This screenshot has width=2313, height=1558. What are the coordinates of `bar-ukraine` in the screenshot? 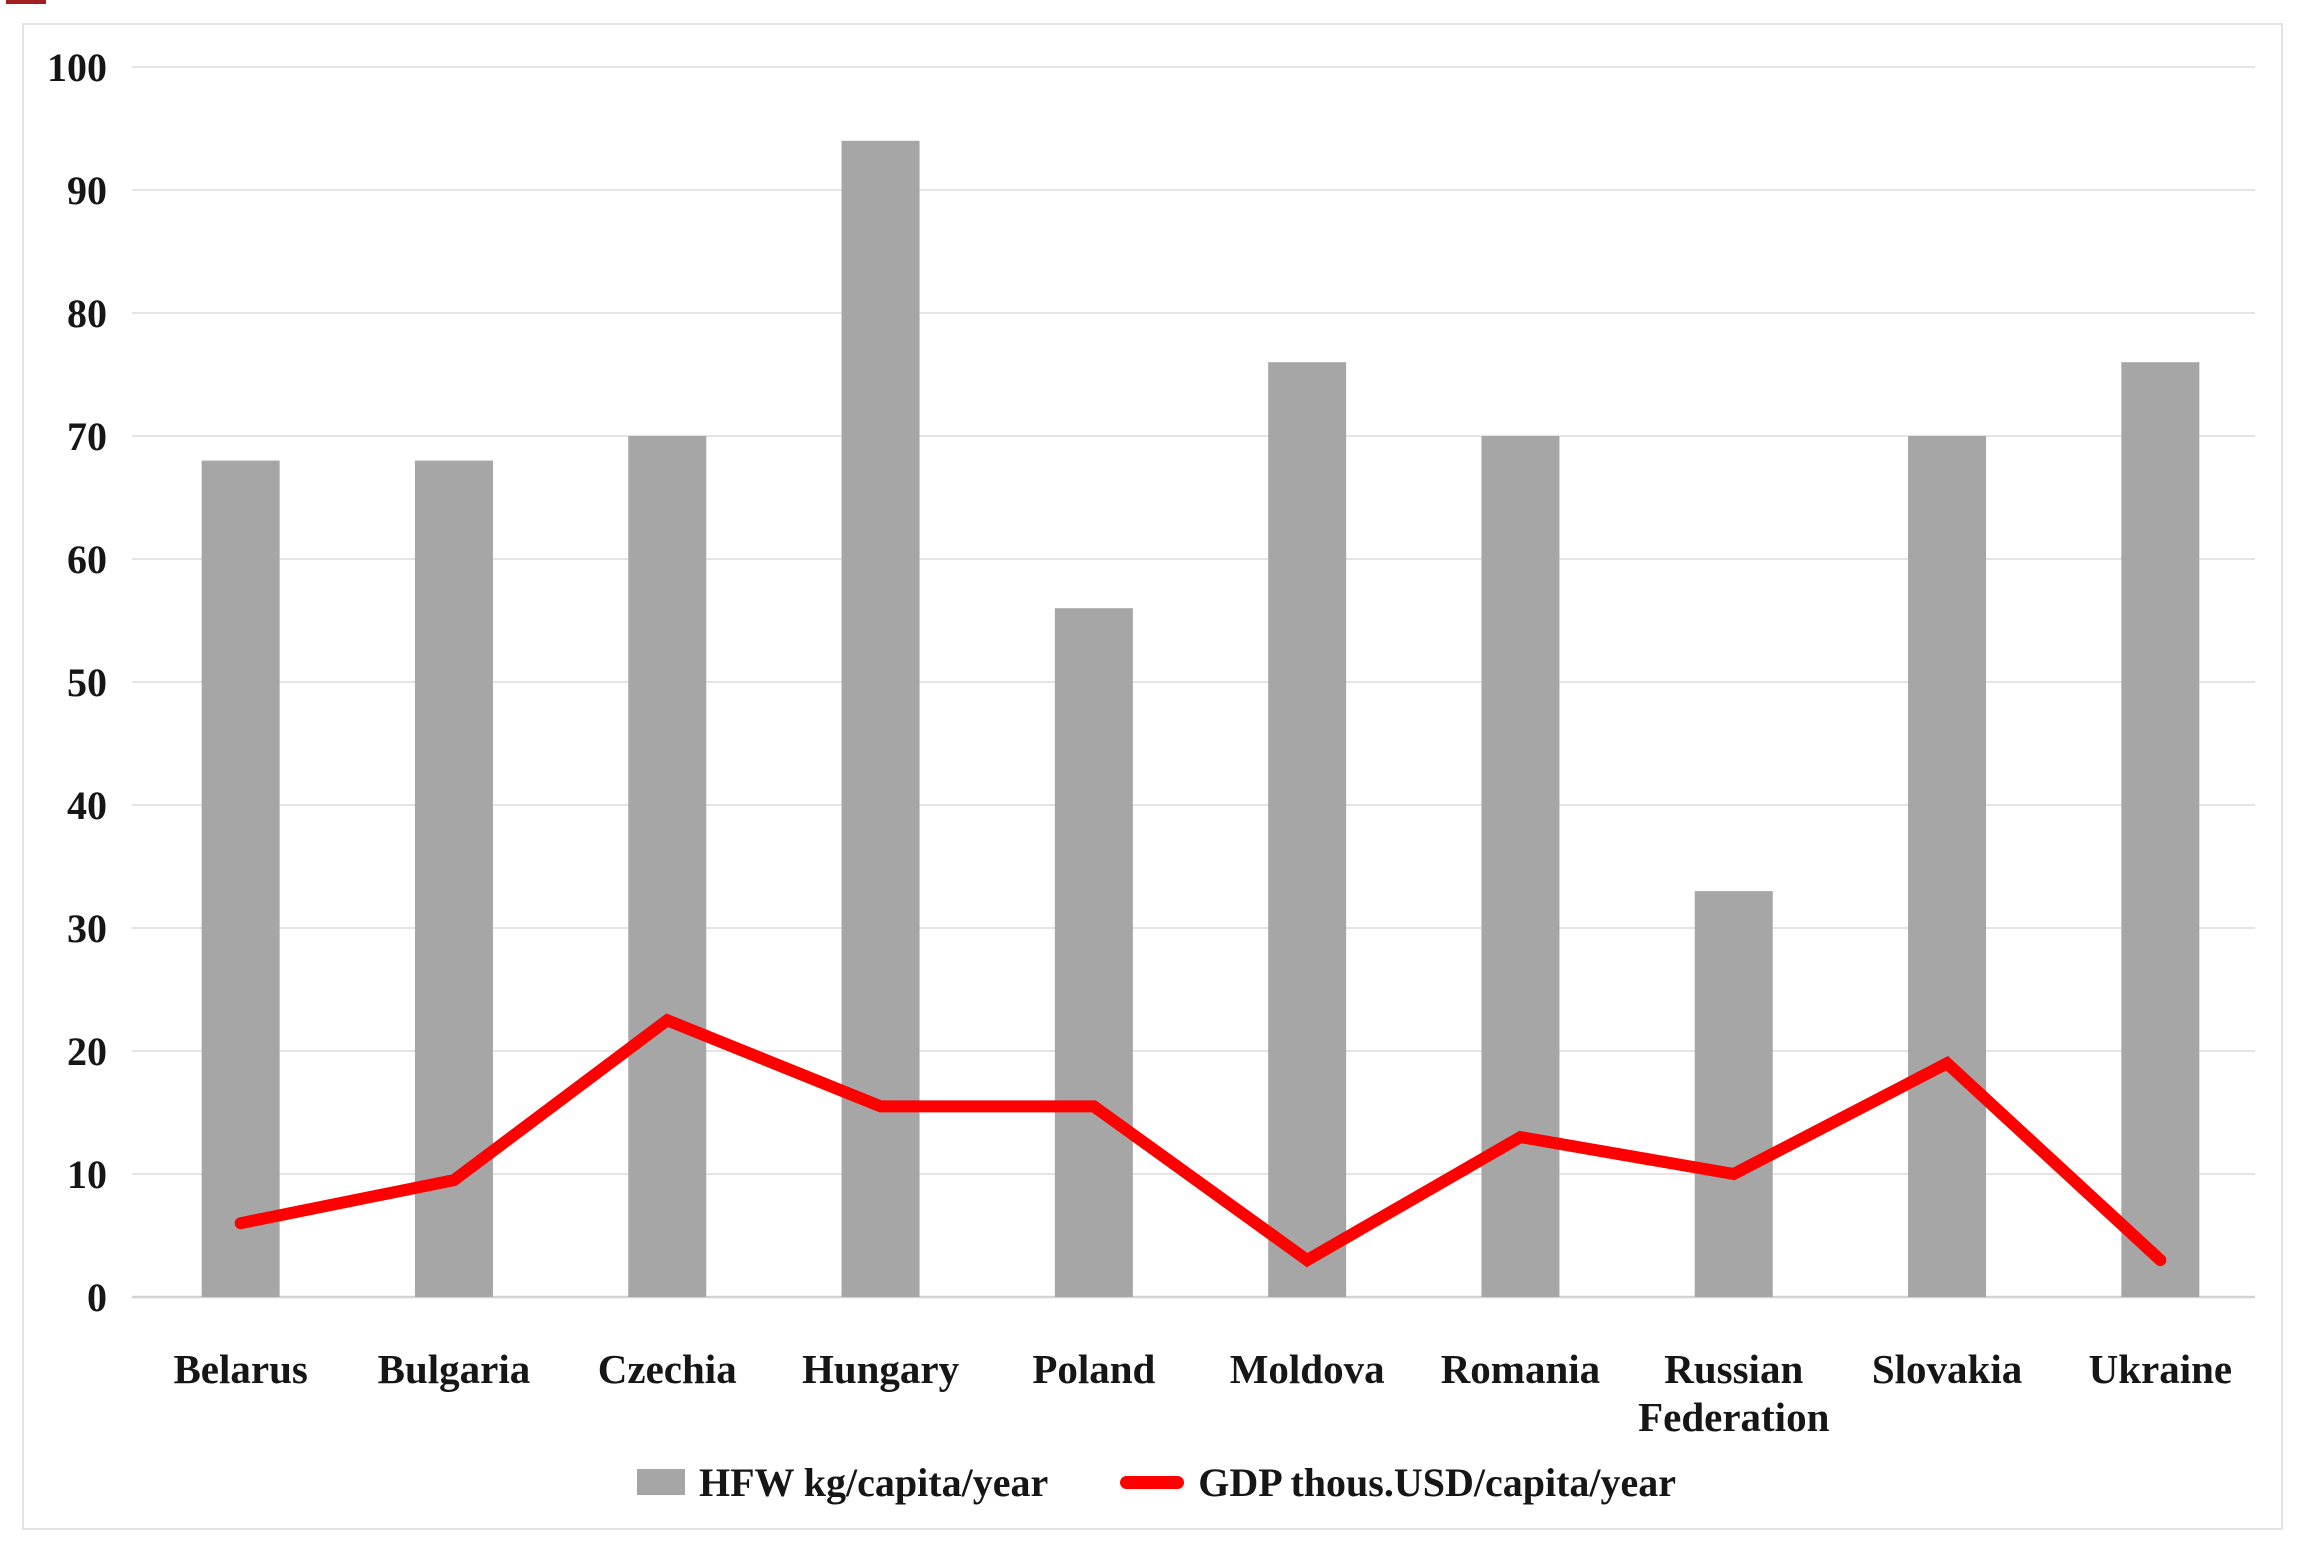 It's located at (2160, 829).